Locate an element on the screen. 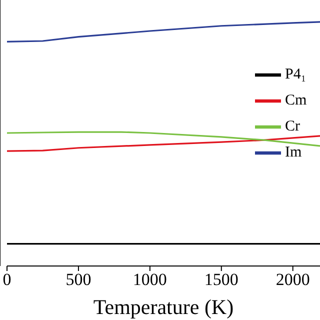 This screenshot has height=320, width=320. legend-label: Cr is located at coordinates (292, 126).